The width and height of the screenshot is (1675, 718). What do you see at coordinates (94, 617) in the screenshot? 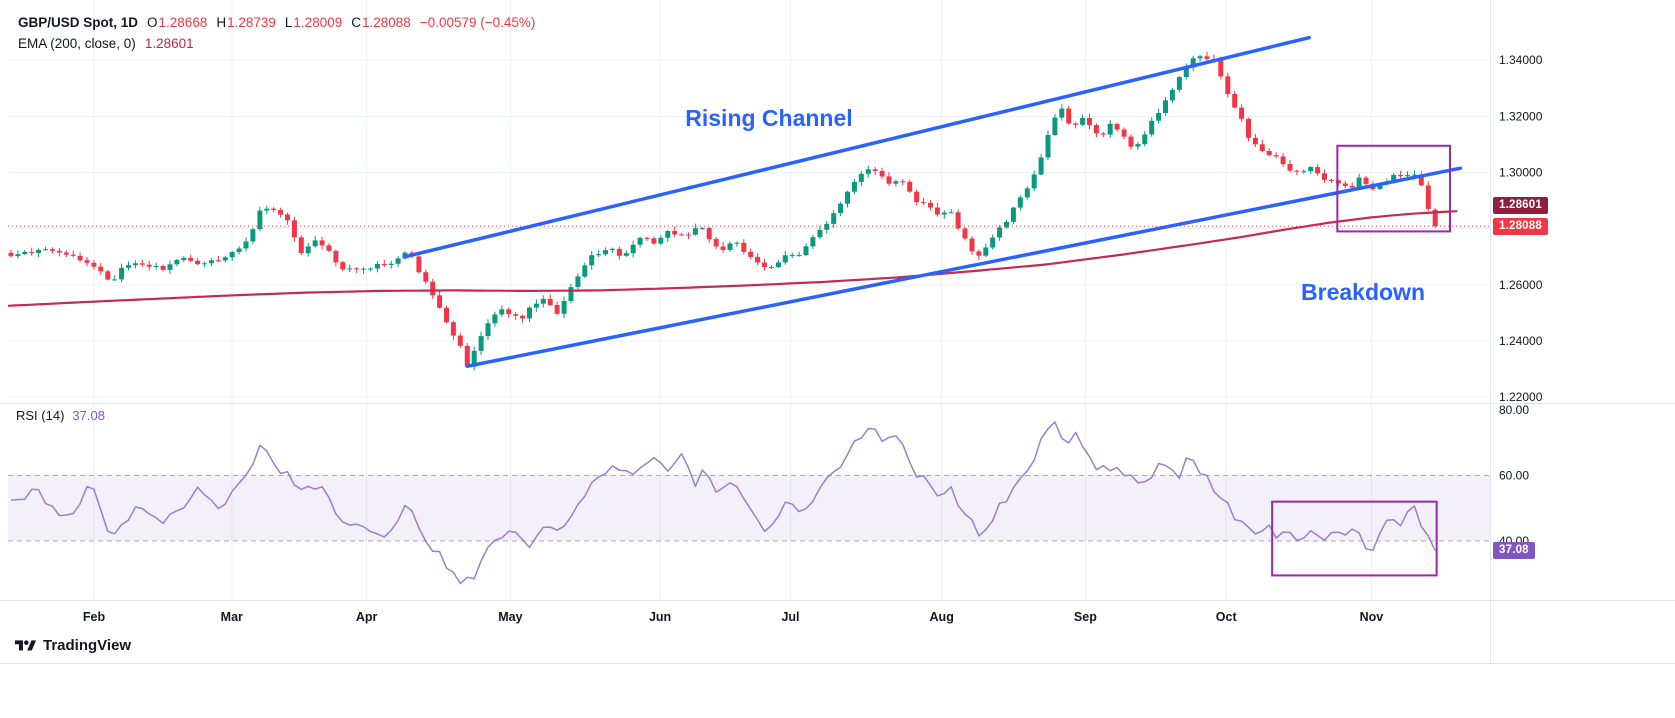
I see `svg-text: Feb` at bounding box center [94, 617].